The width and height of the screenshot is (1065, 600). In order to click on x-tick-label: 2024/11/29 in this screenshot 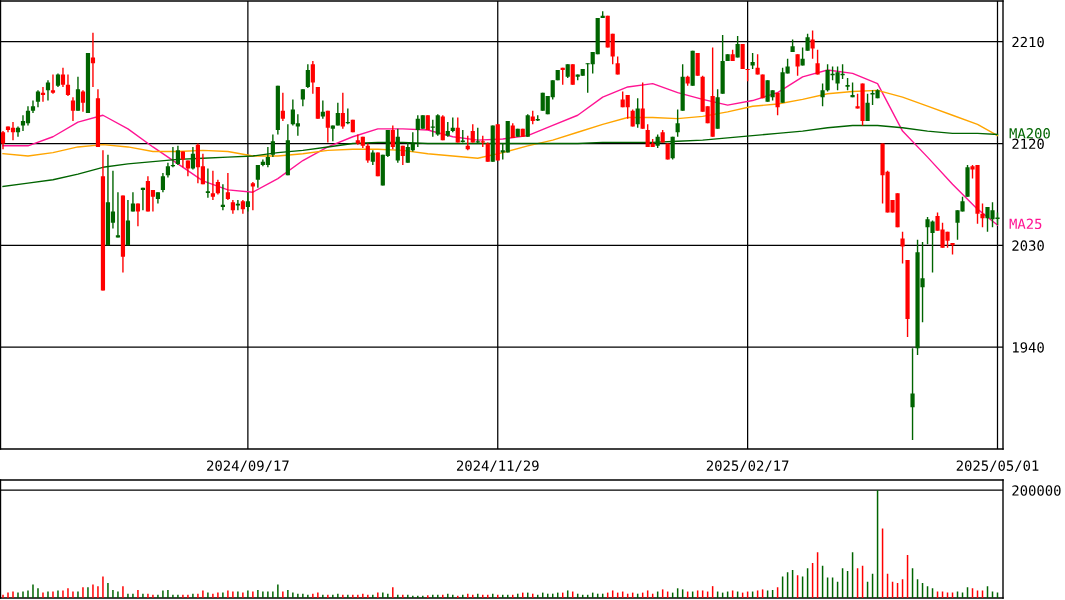, I will do `click(497, 466)`.